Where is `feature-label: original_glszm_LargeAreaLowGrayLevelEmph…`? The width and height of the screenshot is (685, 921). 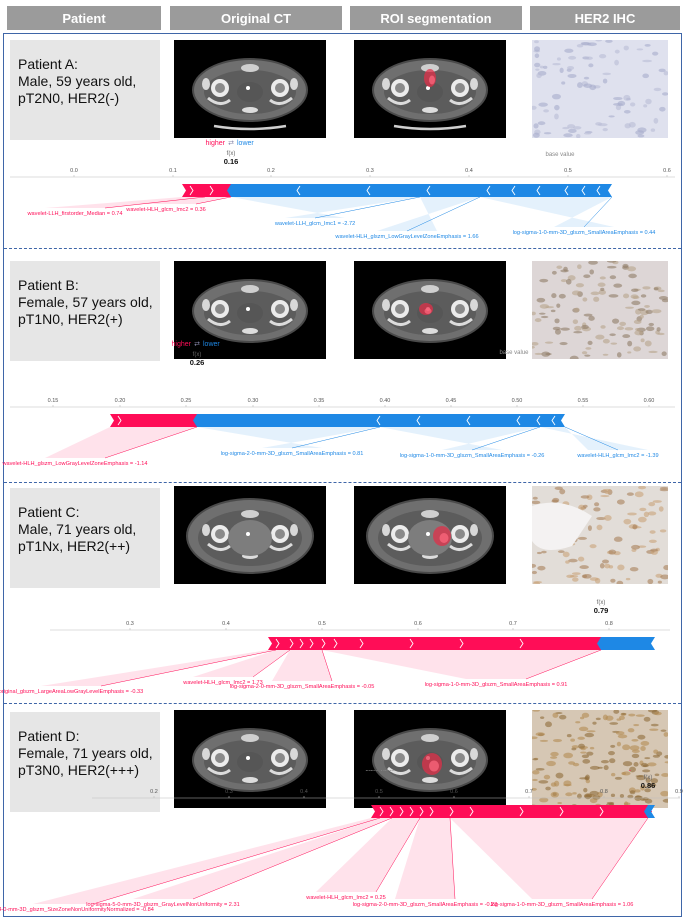
feature-label: original_glszm_LargeAreaLowGrayLevelEmph… is located at coordinates (71, 692).